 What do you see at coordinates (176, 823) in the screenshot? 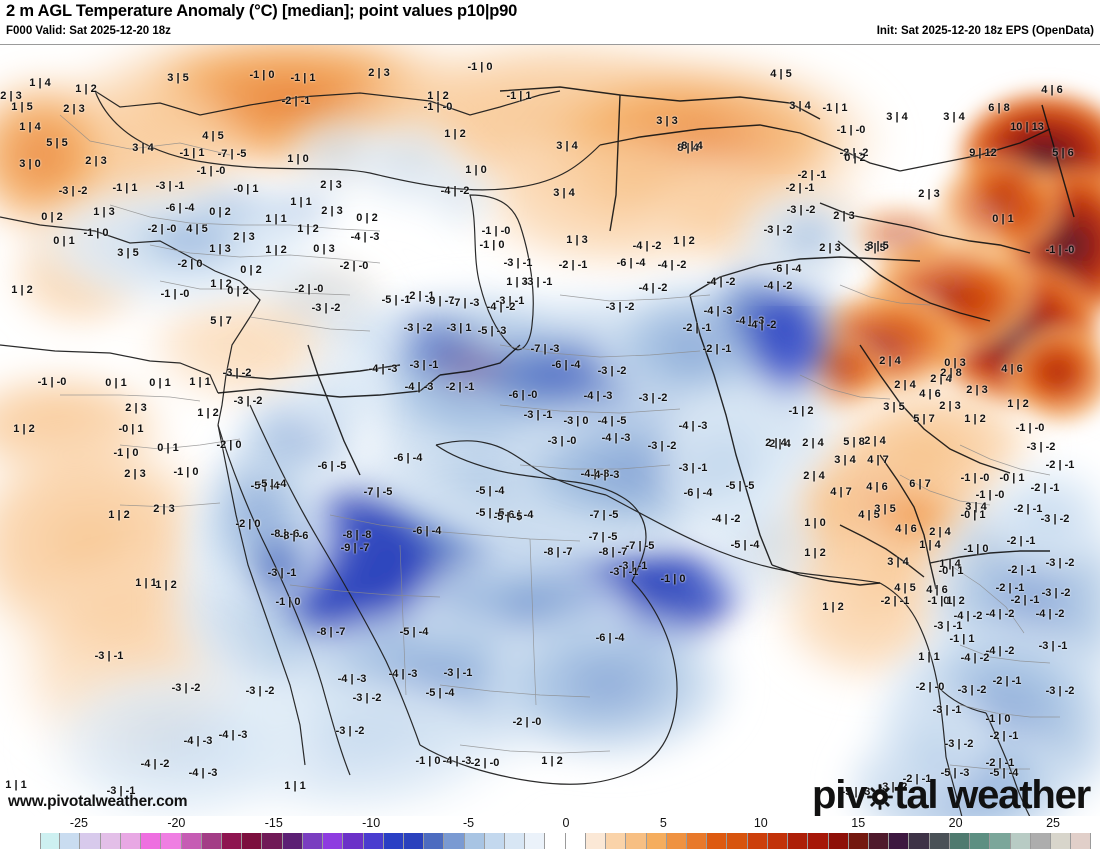
I see `colorbar-tick-label: -20` at bounding box center [176, 823].